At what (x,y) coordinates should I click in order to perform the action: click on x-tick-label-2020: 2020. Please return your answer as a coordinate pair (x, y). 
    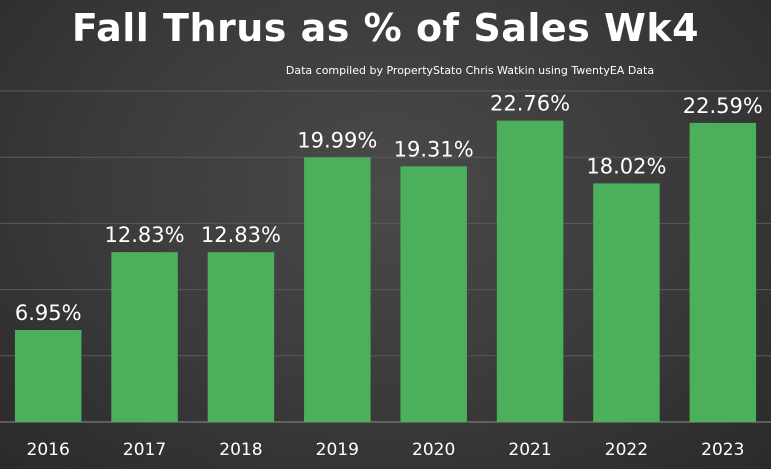
    Looking at the image, I should click on (433, 450).